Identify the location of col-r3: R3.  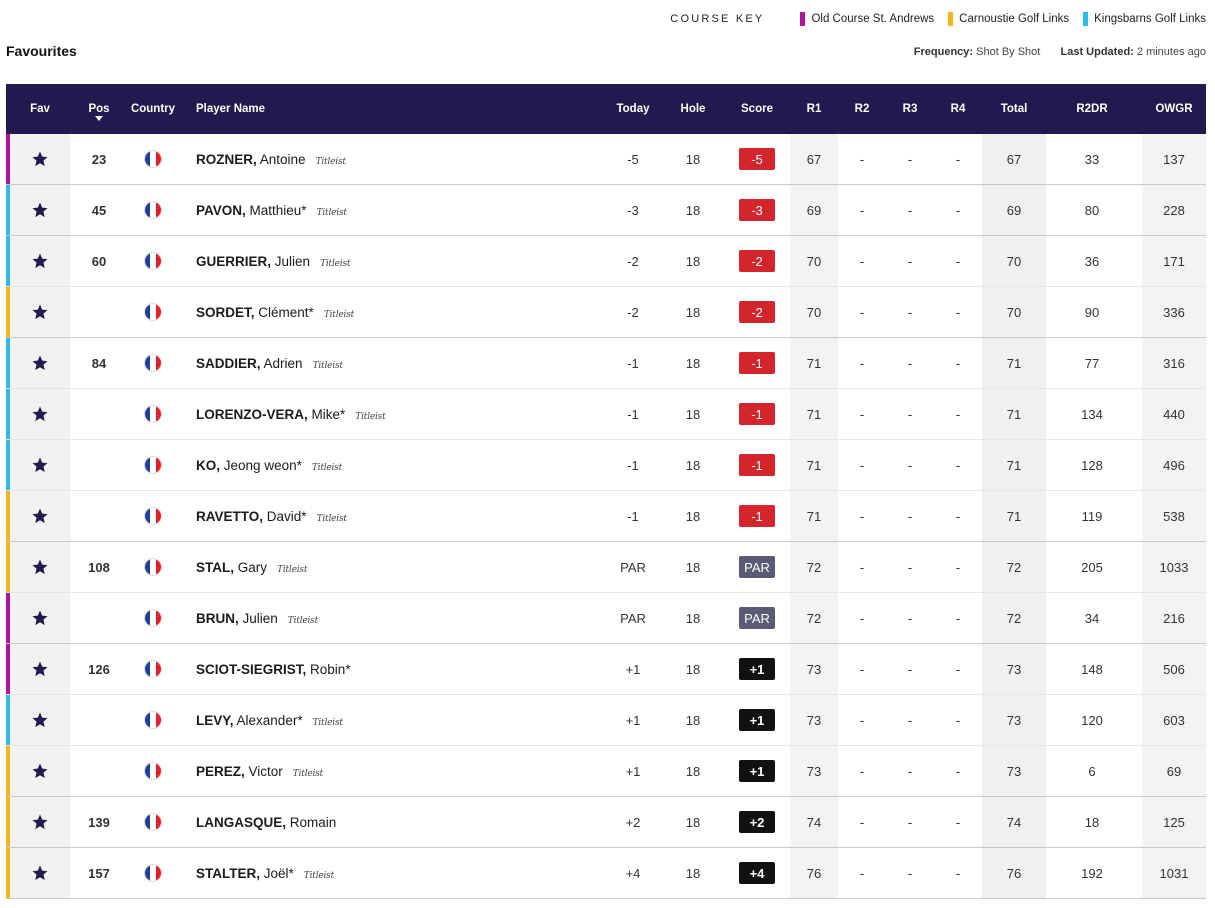
(910, 109).